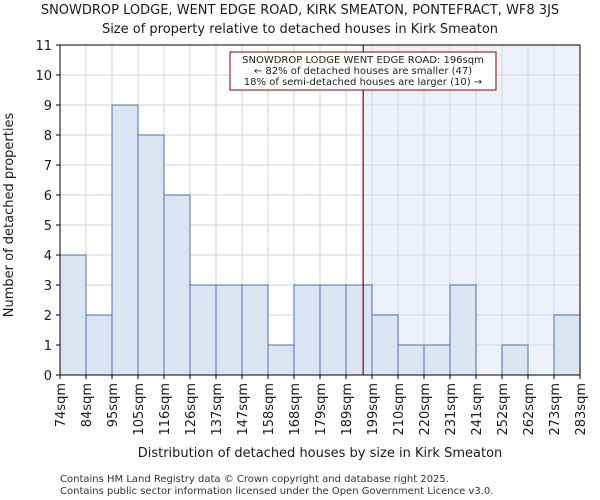  I want to click on y-tick-label-1: 1, so click(48, 346).